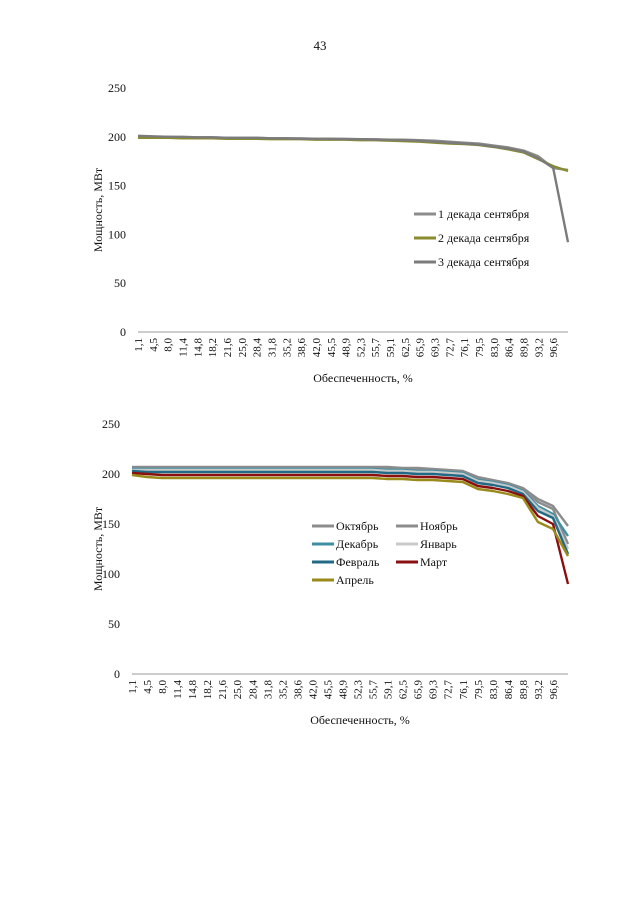 This screenshot has width=640, height=901. I want to click on chart1-x-tick-label: 96,6, so click(554, 348).